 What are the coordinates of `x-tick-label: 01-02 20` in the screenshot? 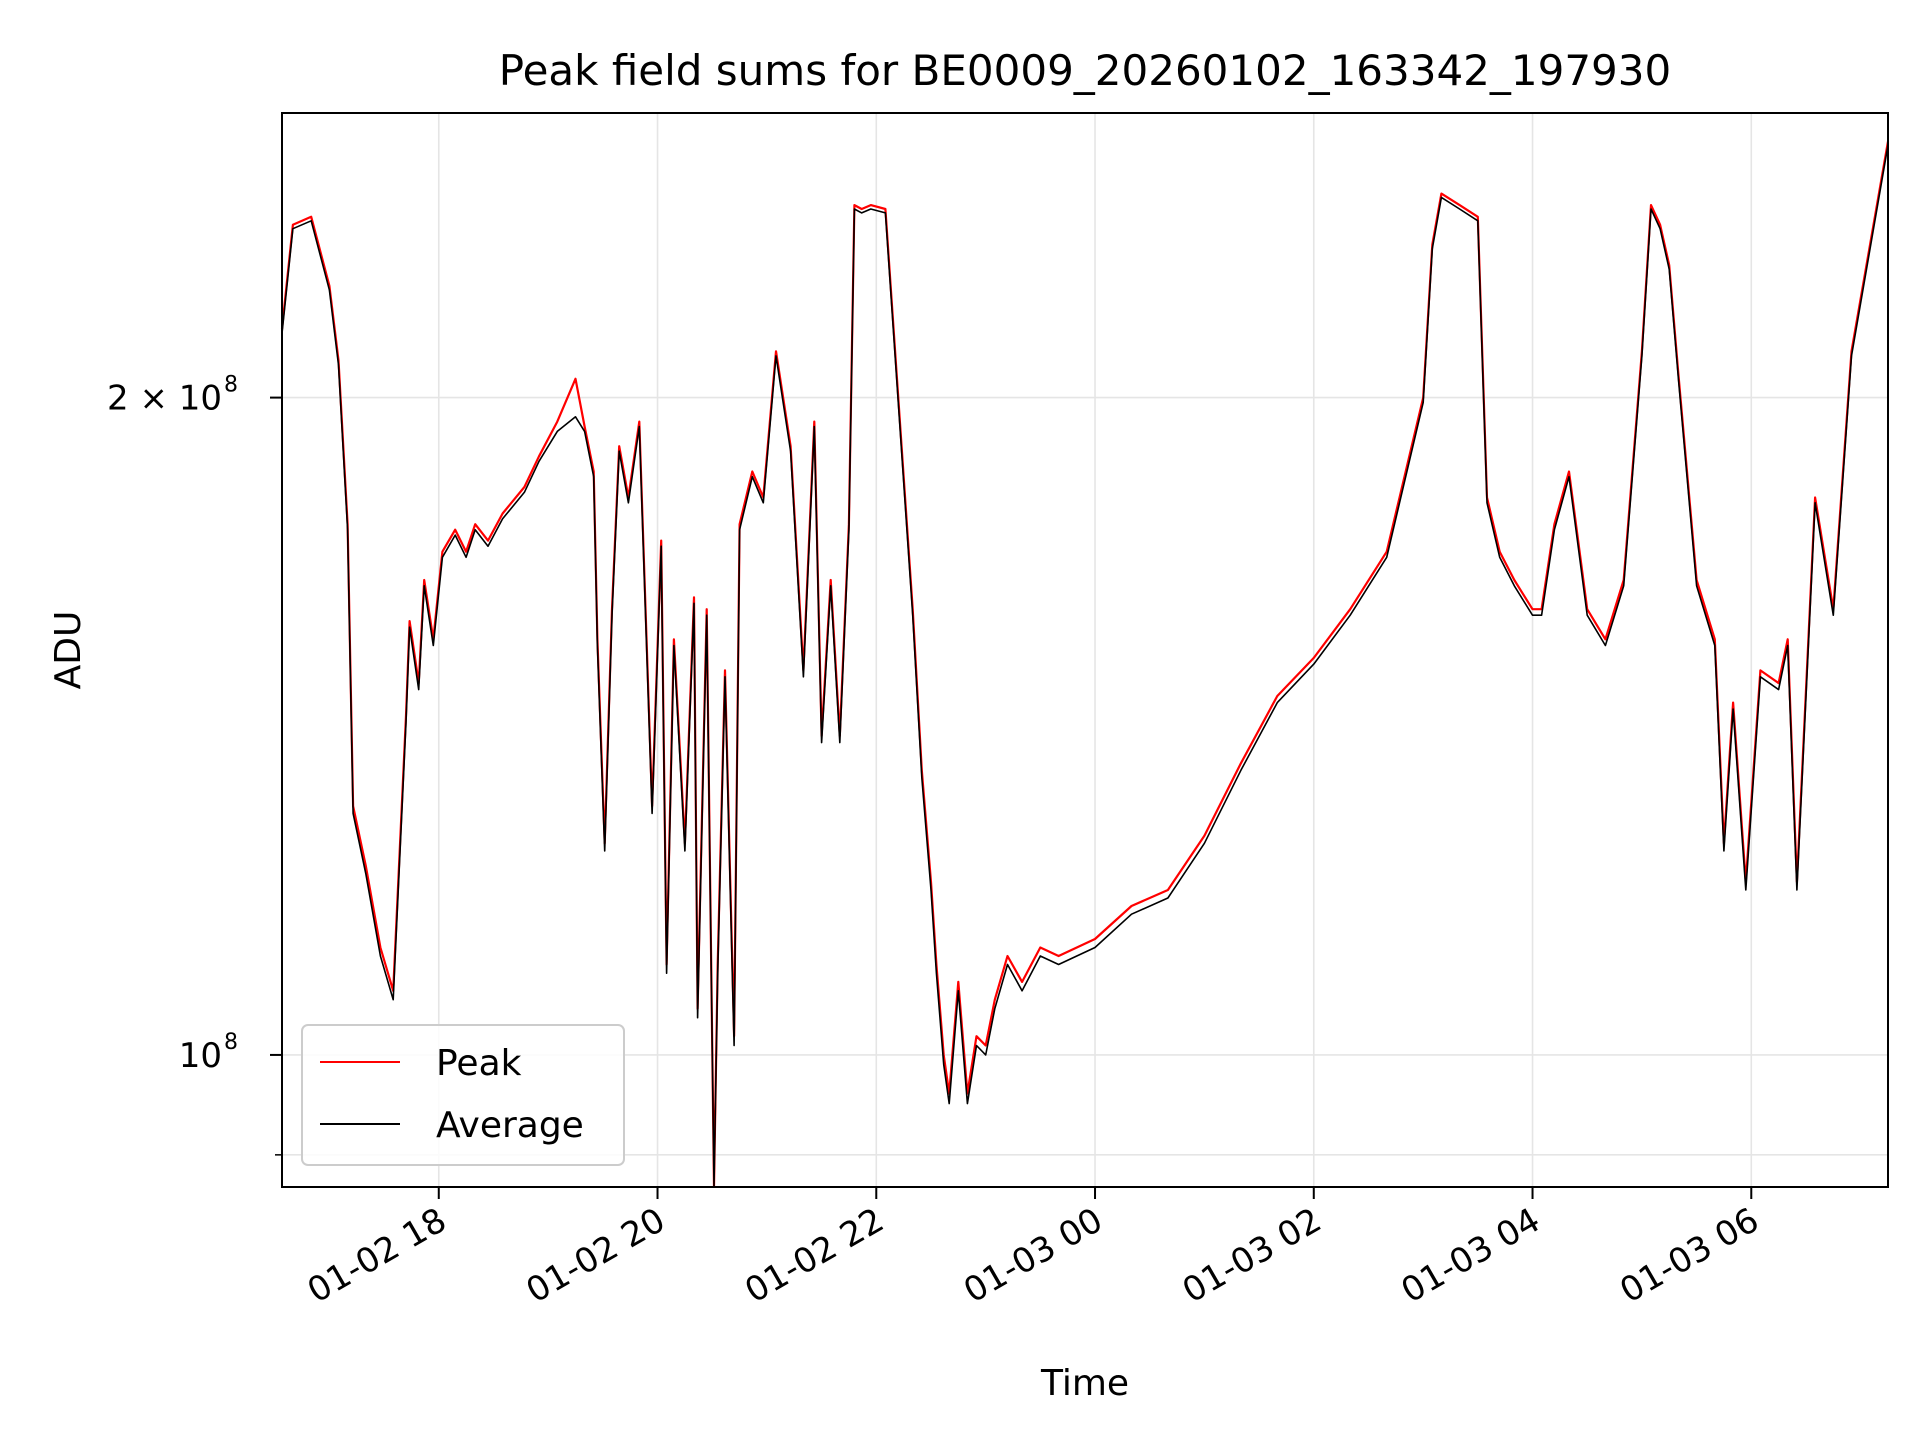 It's located at (596, 1255).